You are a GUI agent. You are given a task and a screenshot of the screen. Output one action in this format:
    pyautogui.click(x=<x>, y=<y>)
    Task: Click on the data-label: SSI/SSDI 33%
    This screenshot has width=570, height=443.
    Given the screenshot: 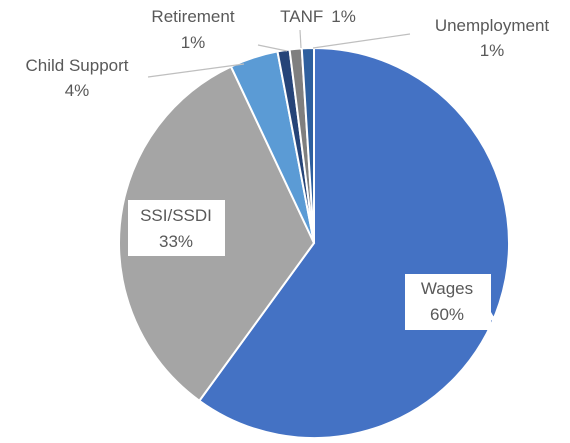 What is the action you would take?
    pyautogui.click(x=176, y=228)
    